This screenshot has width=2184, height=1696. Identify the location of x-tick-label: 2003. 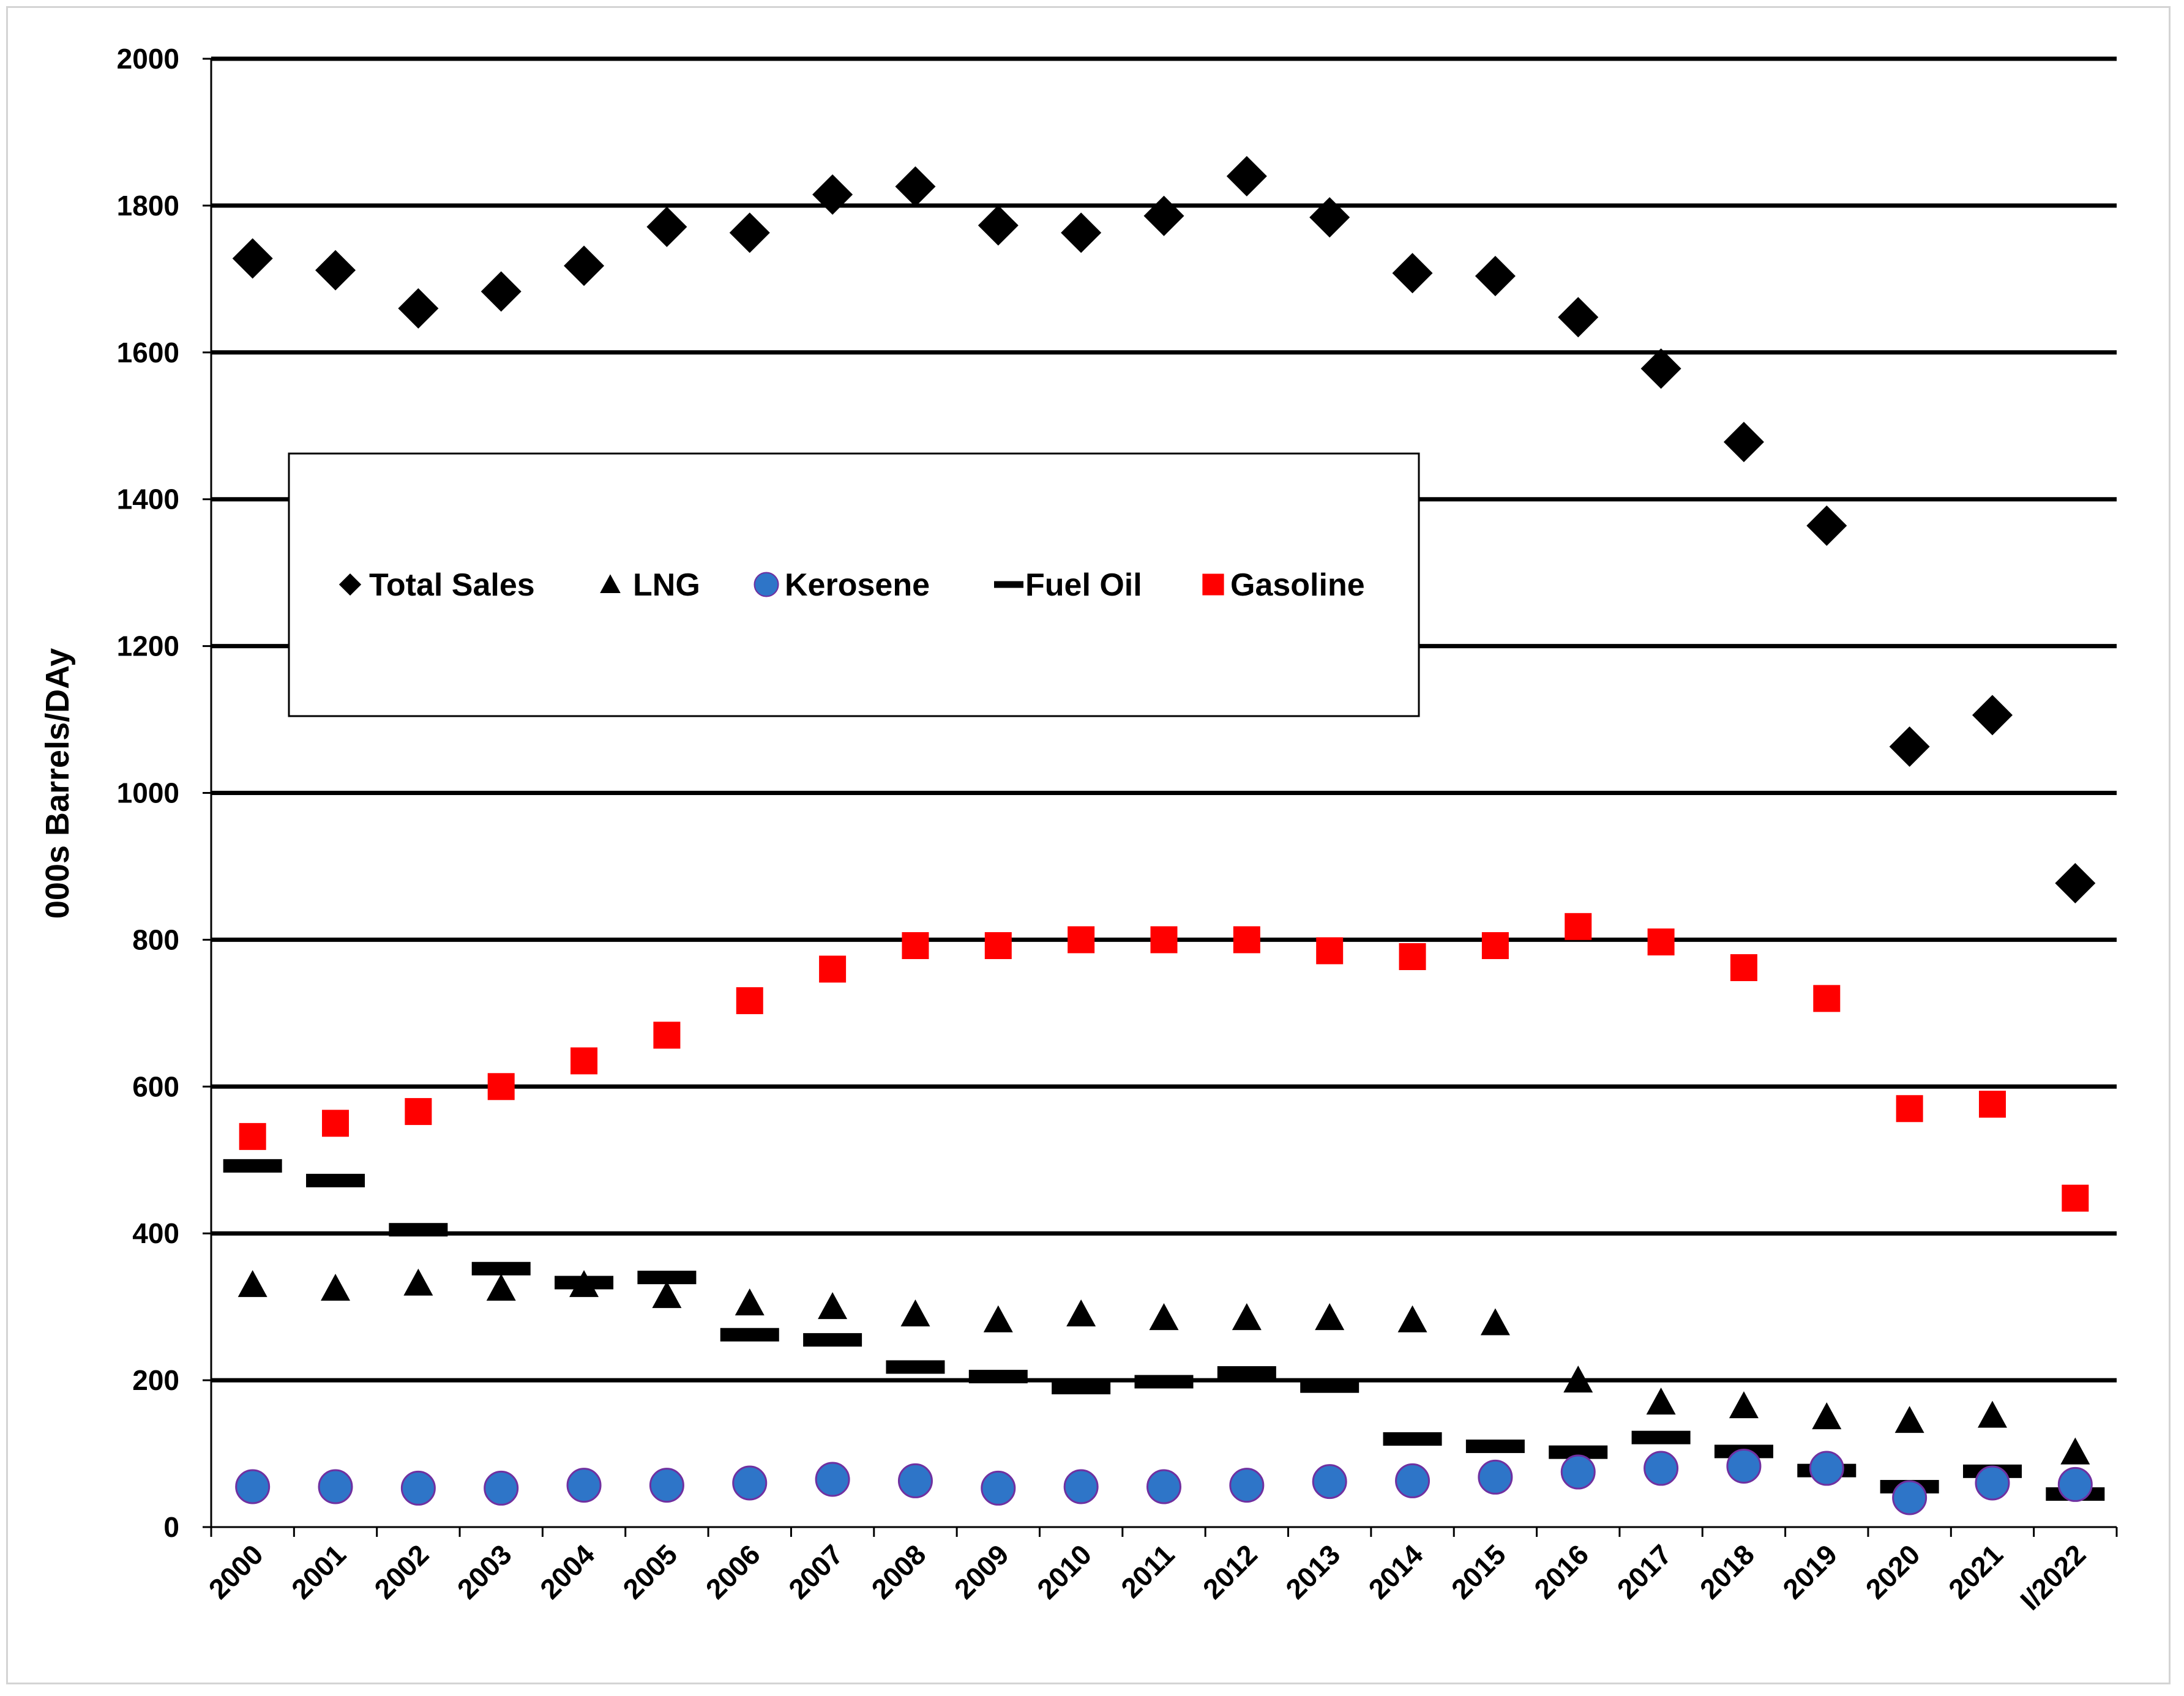
(484, 1571).